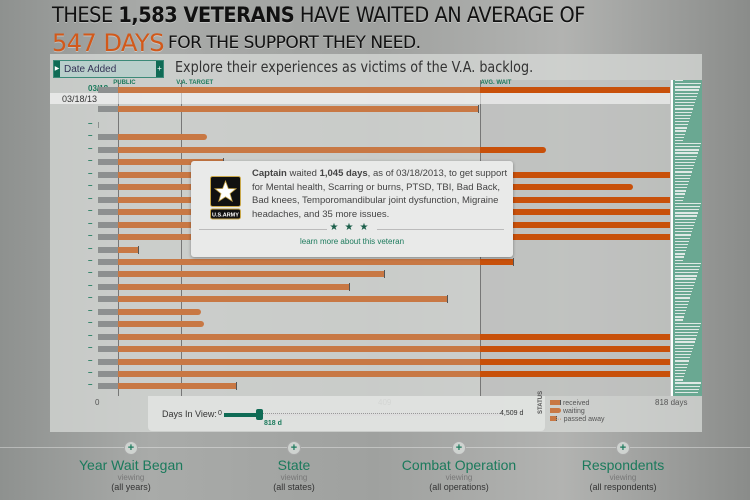  Describe the element at coordinates (260, 414) in the screenshot. I see `slider-handle` at that location.